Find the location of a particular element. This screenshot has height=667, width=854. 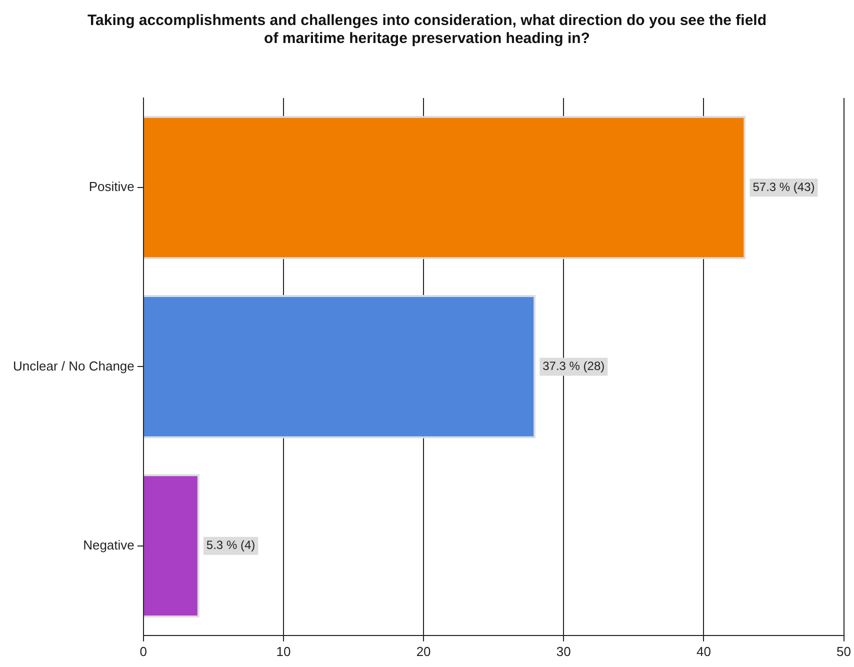

x-tick-label: 30 is located at coordinates (563, 651).